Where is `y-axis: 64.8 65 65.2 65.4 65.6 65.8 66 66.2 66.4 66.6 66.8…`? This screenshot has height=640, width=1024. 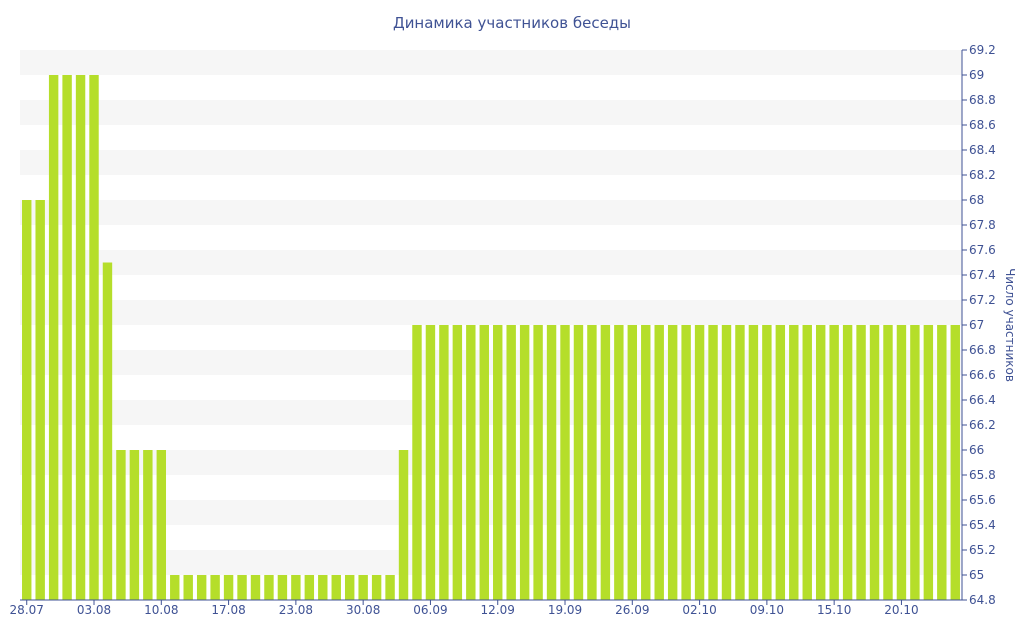 y-axis: 64.8 65 65.2 65.4 65.6 65.8 66 66.2 66.4 66.6 66.8… is located at coordinates (978, 325).